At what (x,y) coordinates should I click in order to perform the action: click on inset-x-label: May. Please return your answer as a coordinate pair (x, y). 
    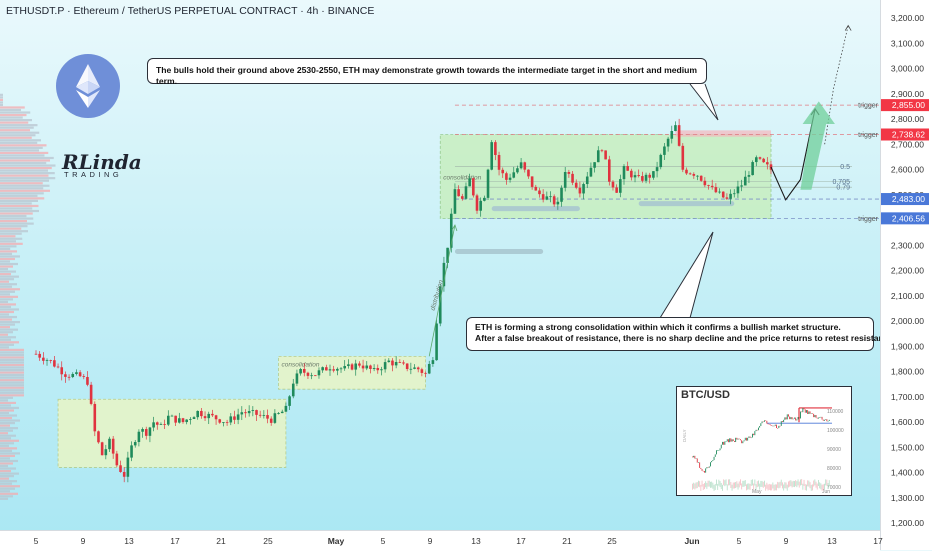
    Looking at the image, I should click on (757, 491).